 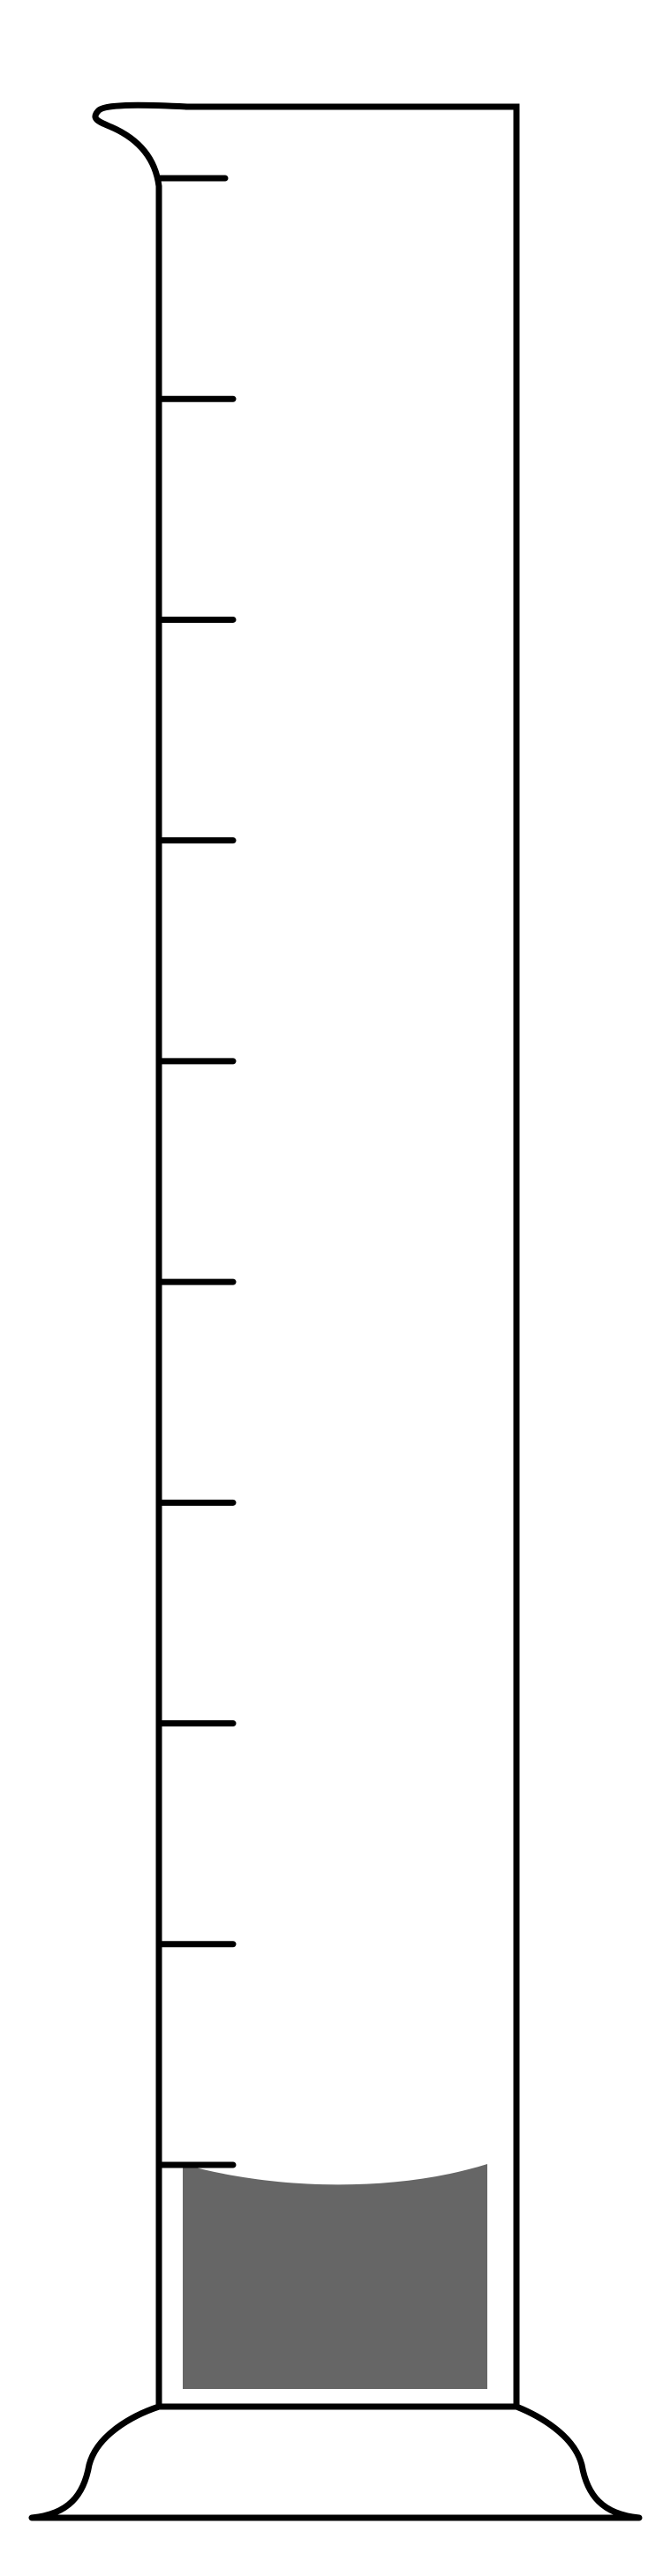 What do you see at coordinates (335, 2462) in the screenshot?
I see `cylinder-base` at bounding box center [335, 2462].